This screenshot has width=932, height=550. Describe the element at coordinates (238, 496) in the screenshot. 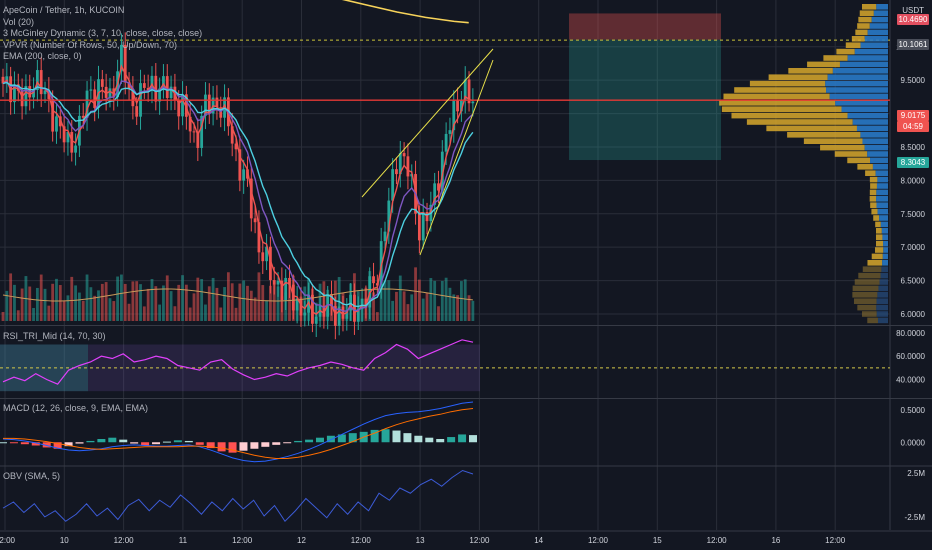

I see `obv-line` at that location.